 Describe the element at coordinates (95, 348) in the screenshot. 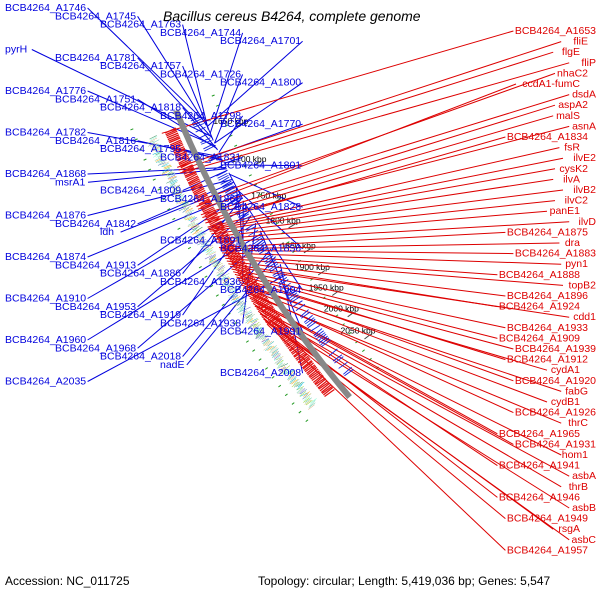

I see `forward-gene-label: BCB4264_A1968` at that location.